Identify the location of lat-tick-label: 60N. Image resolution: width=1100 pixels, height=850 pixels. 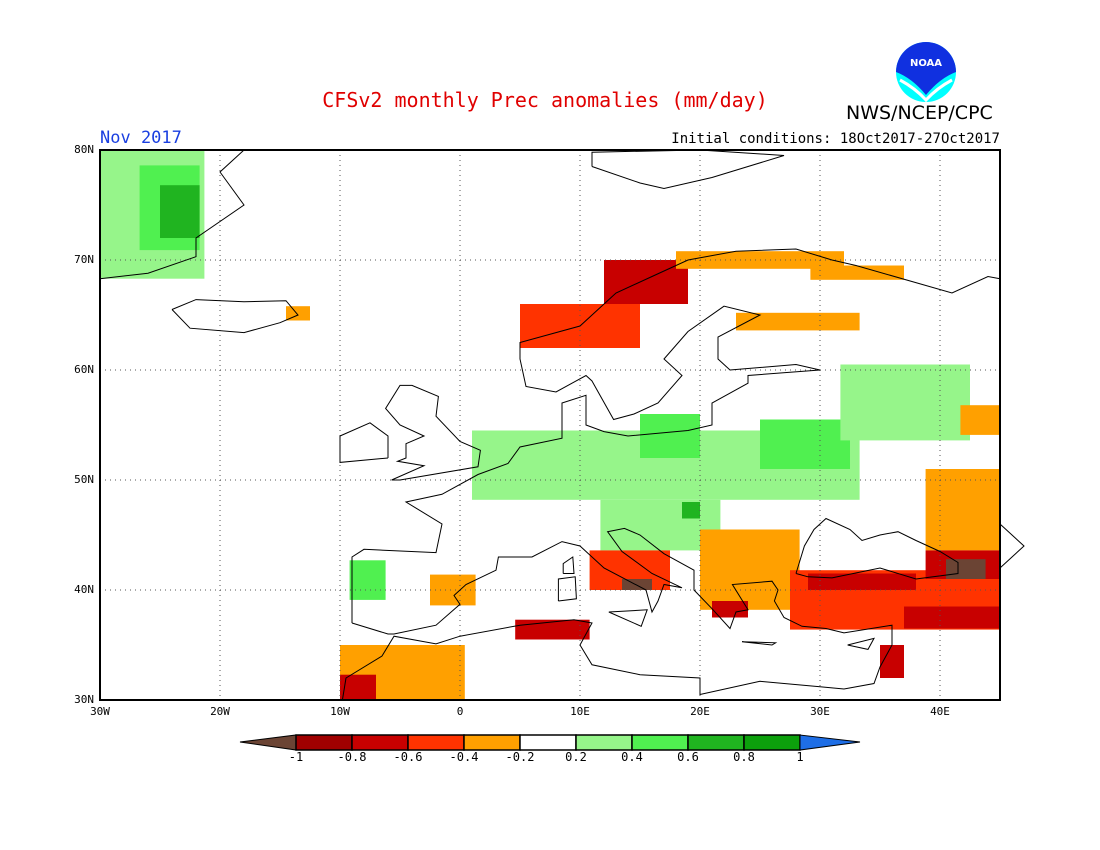
(84, 369).